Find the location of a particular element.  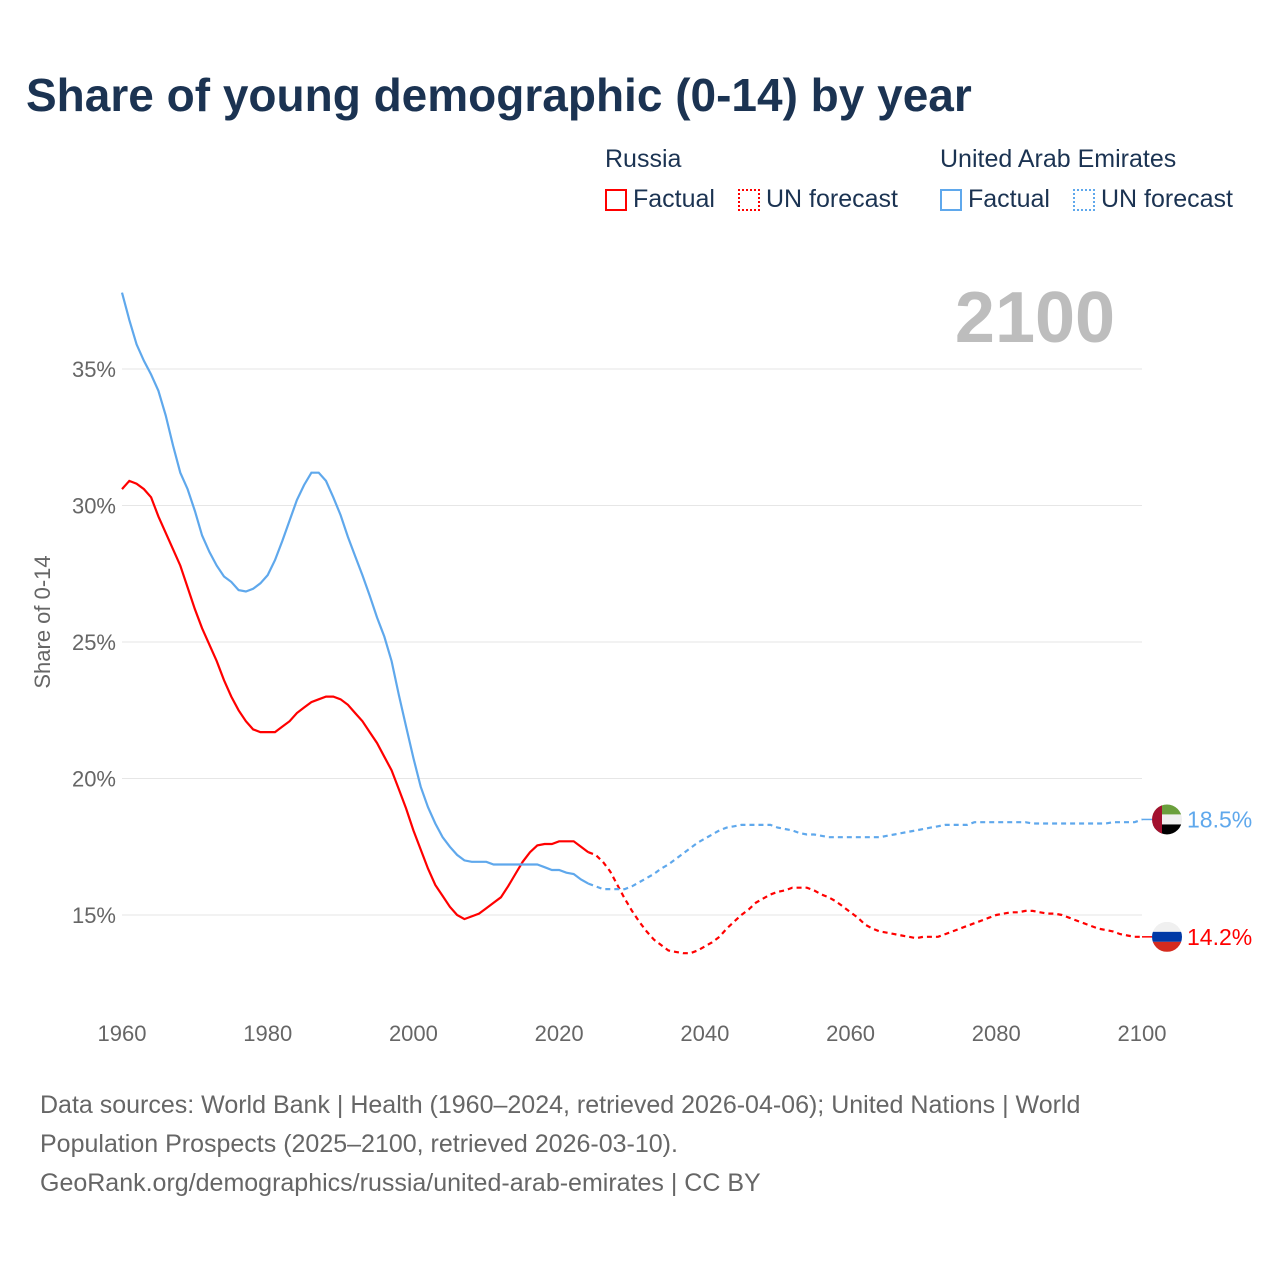

y-tick-label: 25% is located at coordinates (94, 642).